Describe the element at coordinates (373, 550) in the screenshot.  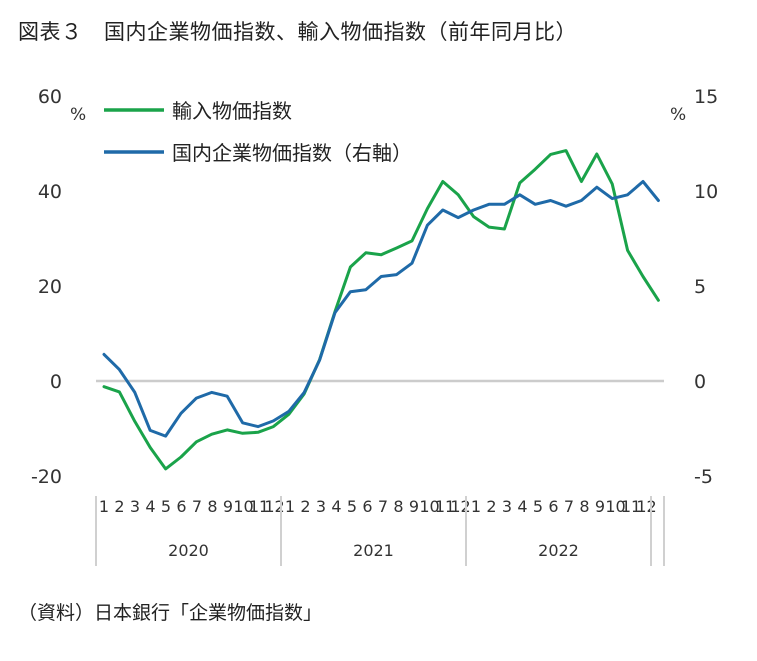
I see `x-year-label: 2021` at that location.